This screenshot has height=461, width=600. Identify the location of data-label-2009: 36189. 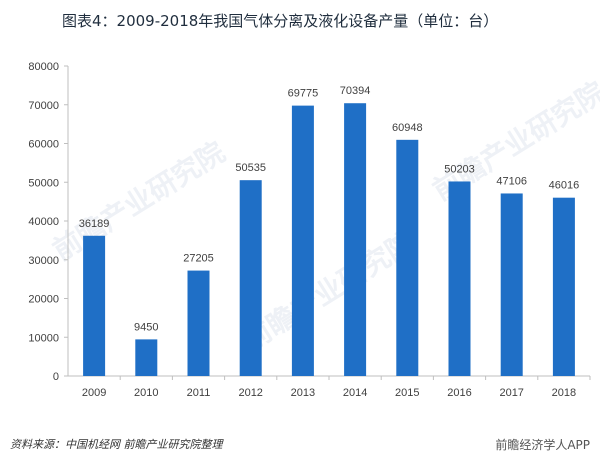
(94, 224).